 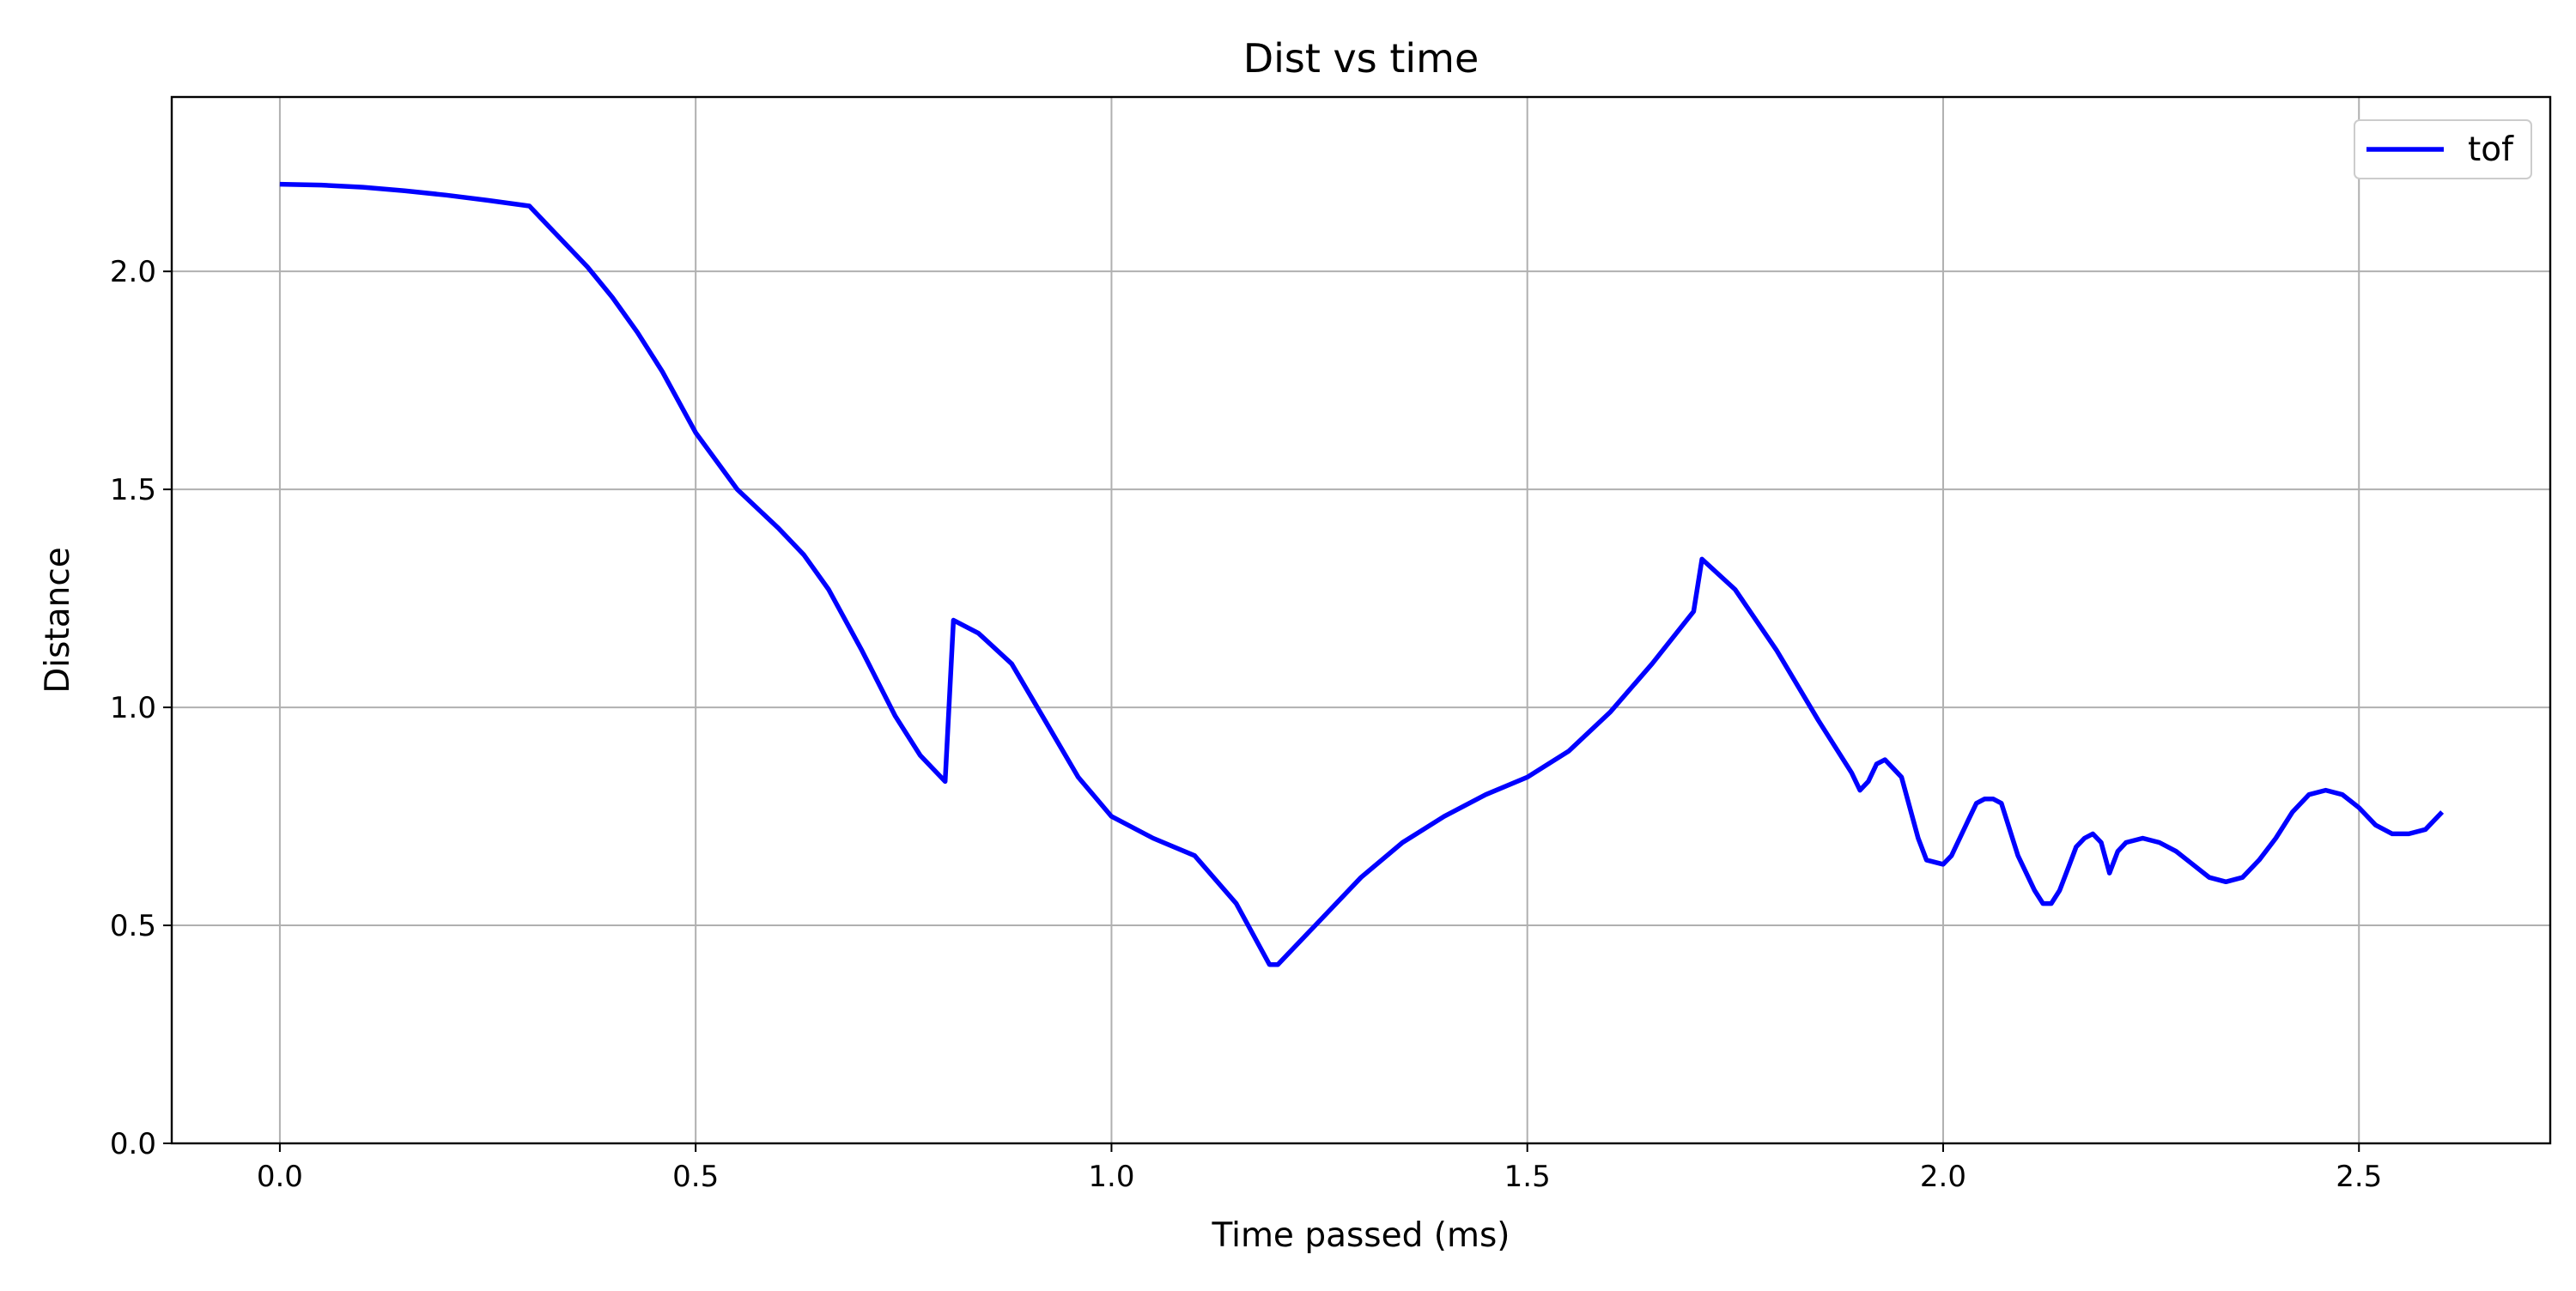 I want to click on y-tick-label: 2.0, so click(x=133, y=272).